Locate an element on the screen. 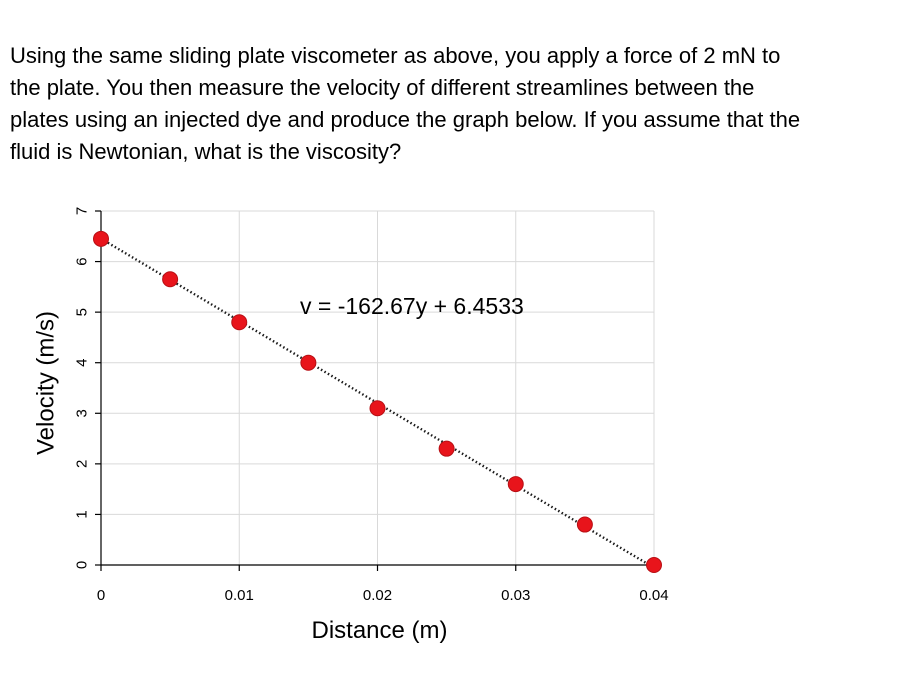 The height and width of the screenshot is (680, 899). x-tick-label: 0.04 is located at coordinates (653, 595).